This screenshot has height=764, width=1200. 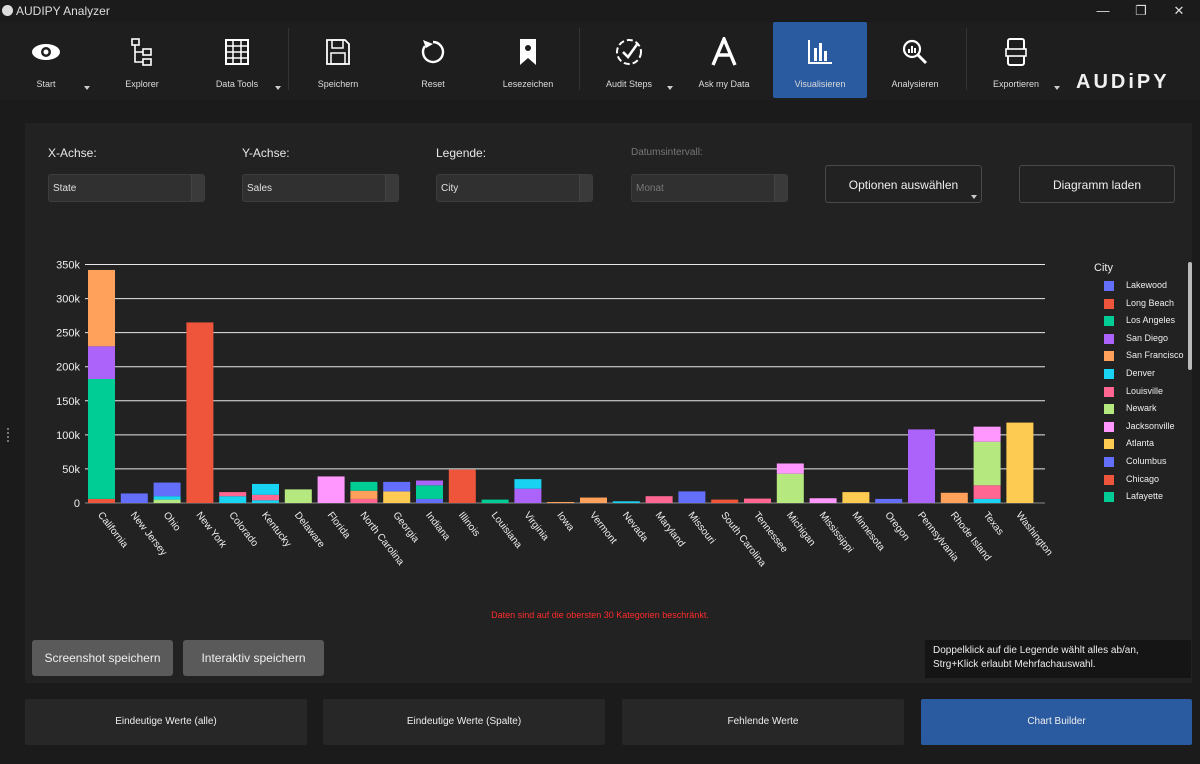 I want to click on load-chart-button: Diagramm laden, so click(x=1097, y=184).